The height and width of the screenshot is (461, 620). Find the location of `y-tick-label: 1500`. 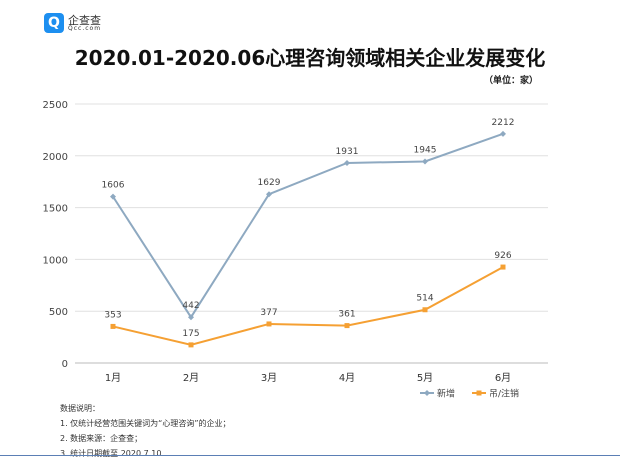

y-tick-label: 1500 is located at coordinates (55, 209).